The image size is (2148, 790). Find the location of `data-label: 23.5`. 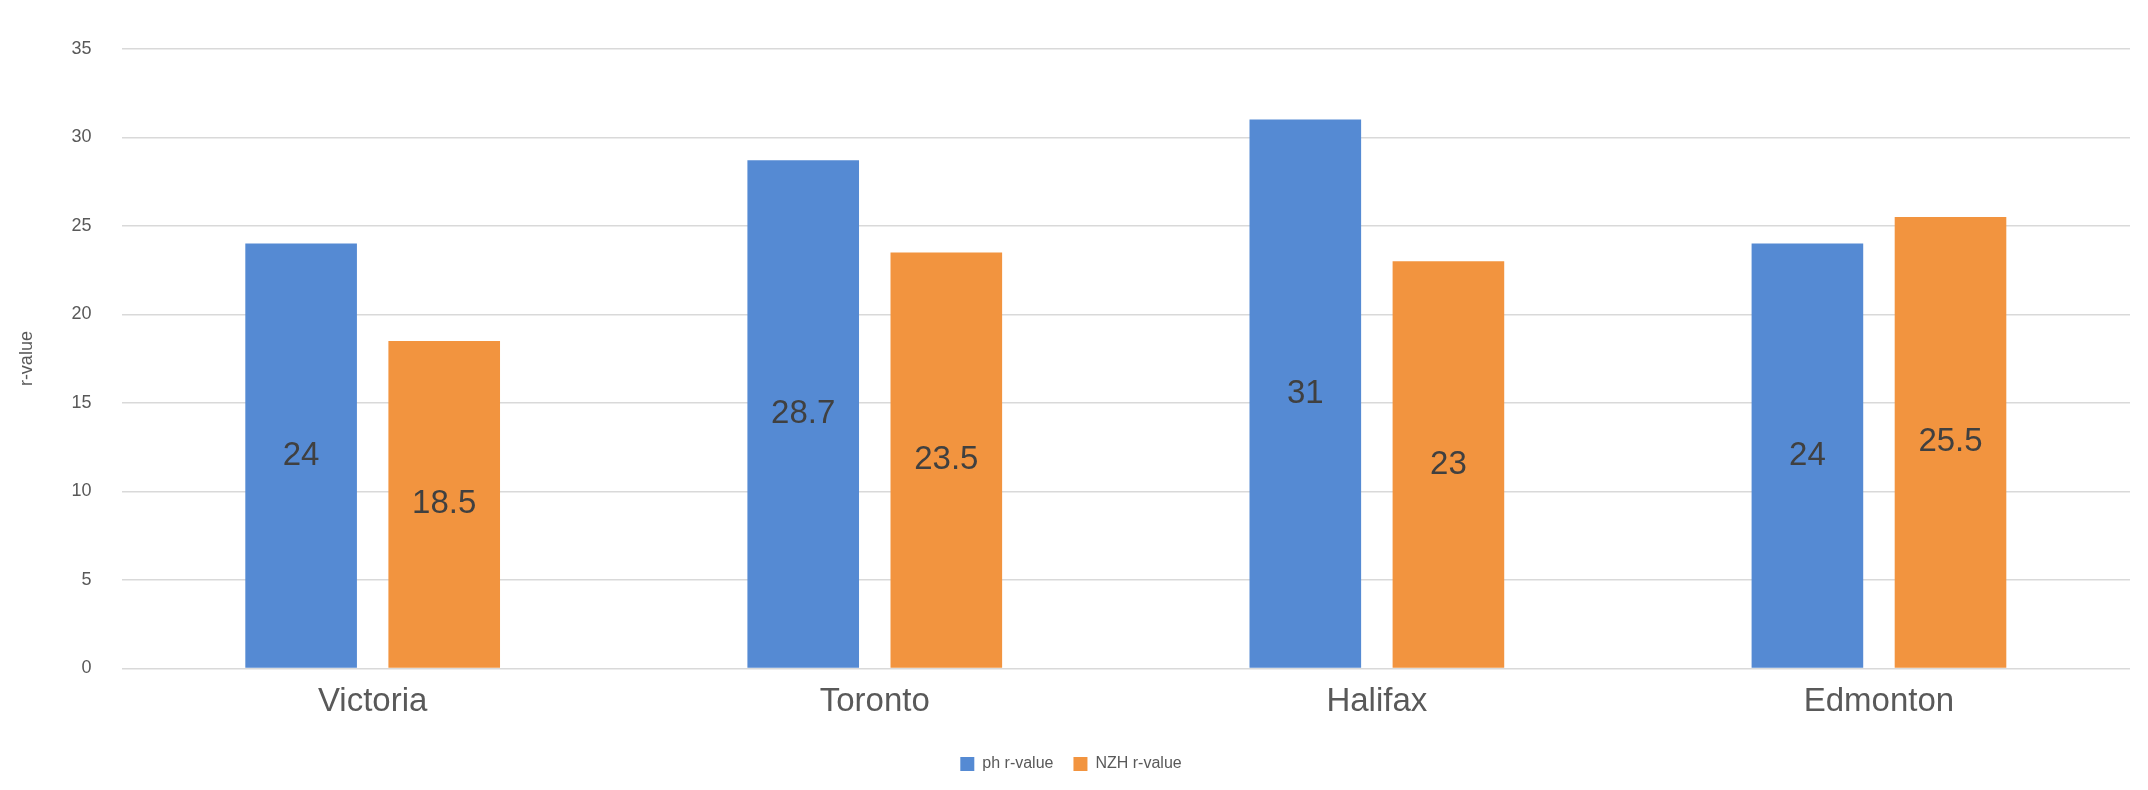

data-label: 23.5 is located at coordinates (946, 458).